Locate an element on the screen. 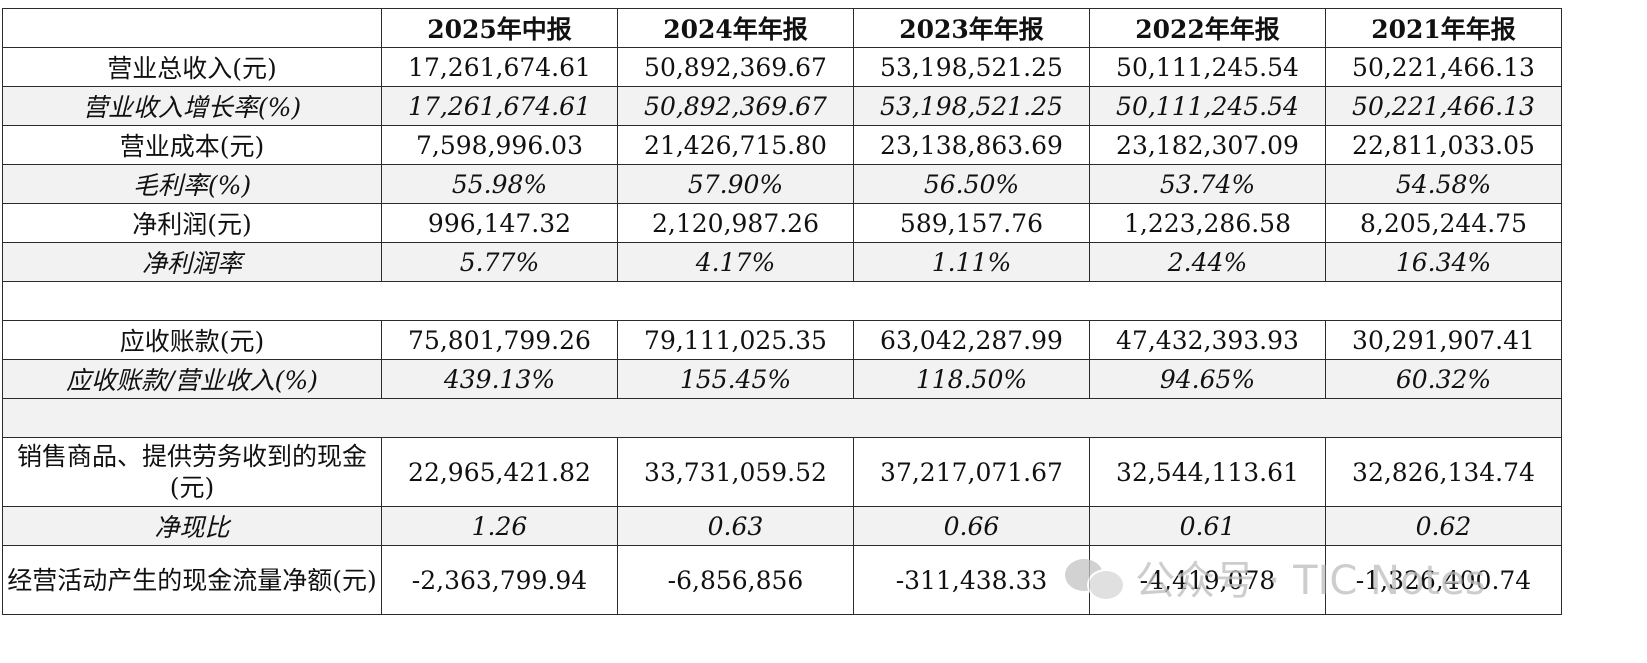 The height and width of the screenshot is (663, 1647). table-cell: 1.11% is located at coordinates (971, 262).